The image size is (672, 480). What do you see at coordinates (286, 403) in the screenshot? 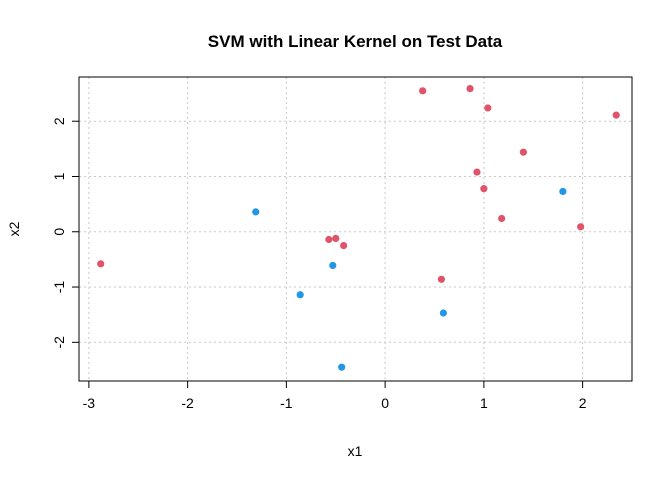
I see `x-tick-label: -1` at bounding box center [286, 403].